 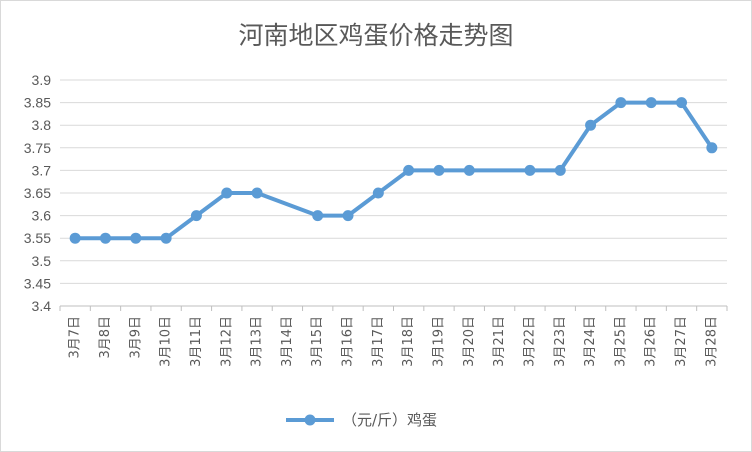 I want to click on legend-marker, so click(x=310, y=420).